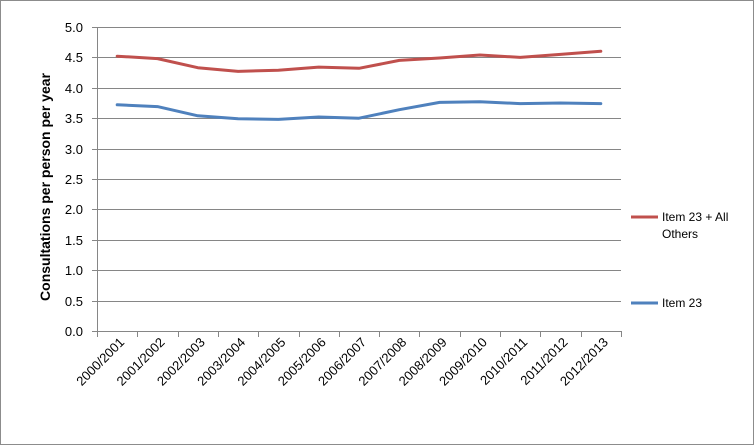 This screenshot has height=445, width=754. Describe the element at coordinates (74, 331) in the screenshot. I see `y-tick-label: 0.0` at that location.